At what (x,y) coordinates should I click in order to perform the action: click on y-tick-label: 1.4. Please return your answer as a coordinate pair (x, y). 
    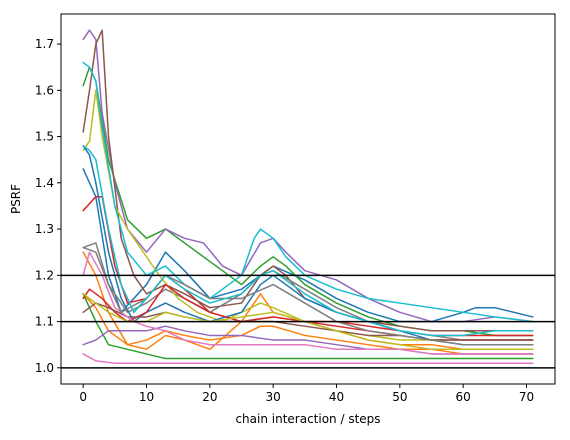
    Looking at the image, I should click on (44, 183).